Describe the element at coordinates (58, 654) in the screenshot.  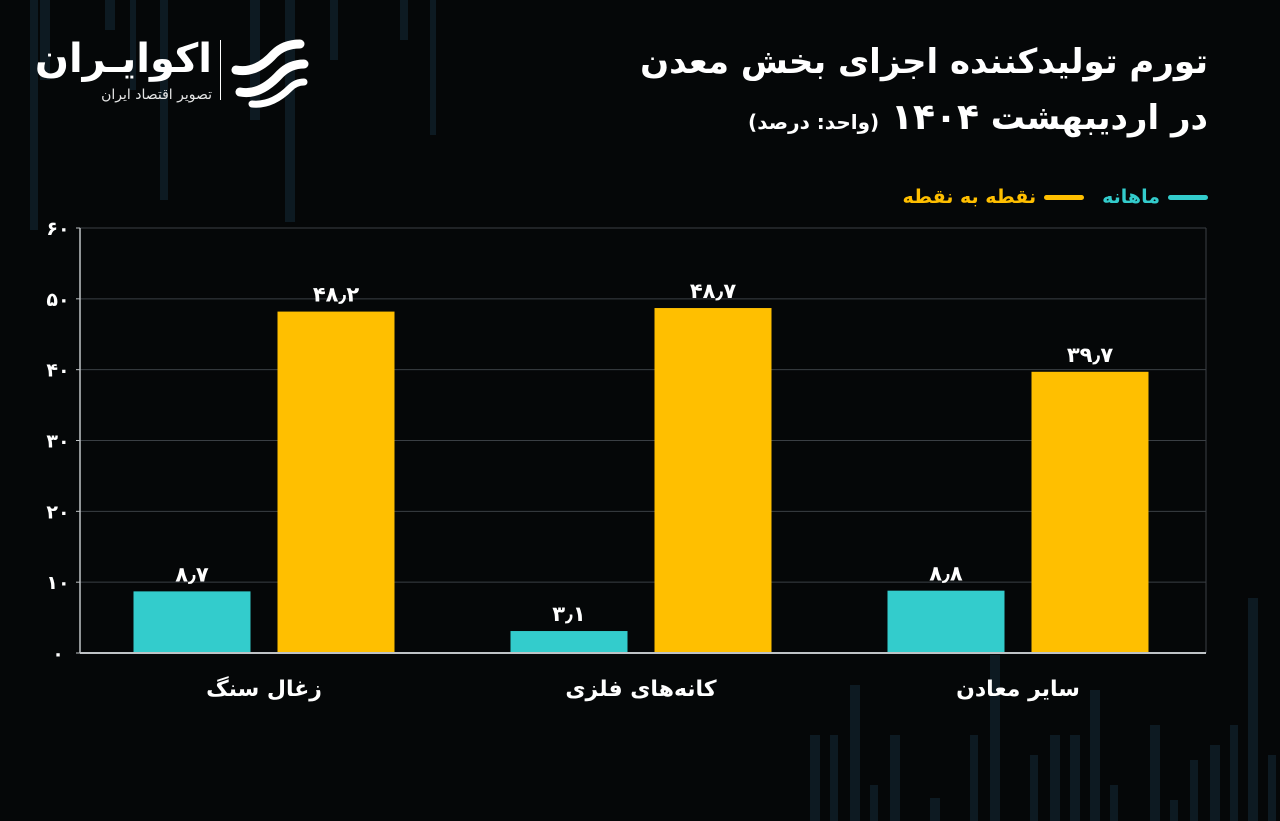
I see `y-tick-label: ۰` at that location.